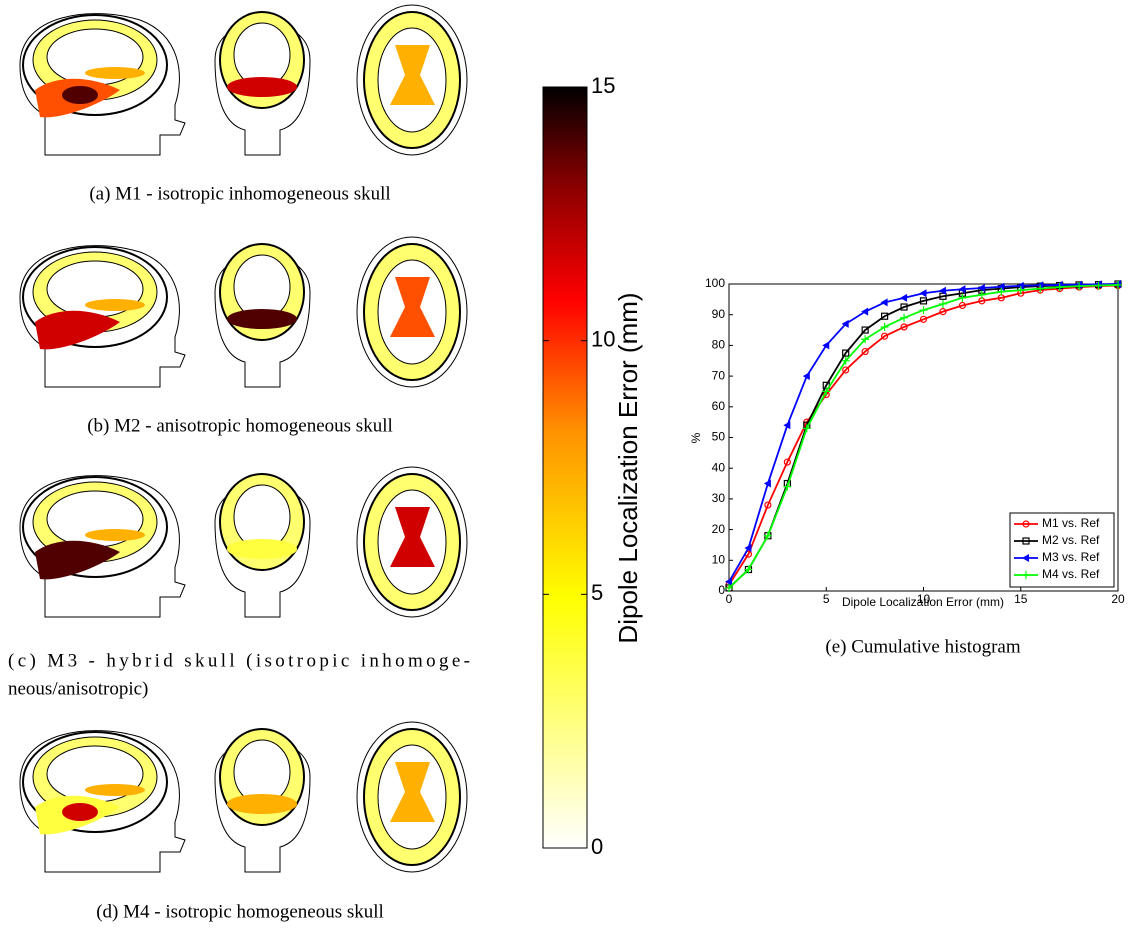  What do you see at coordinates (1071, 540) in the screenshot?
I see `legend-label: M2 vs. Ref` at bounding box center [1071, 540].